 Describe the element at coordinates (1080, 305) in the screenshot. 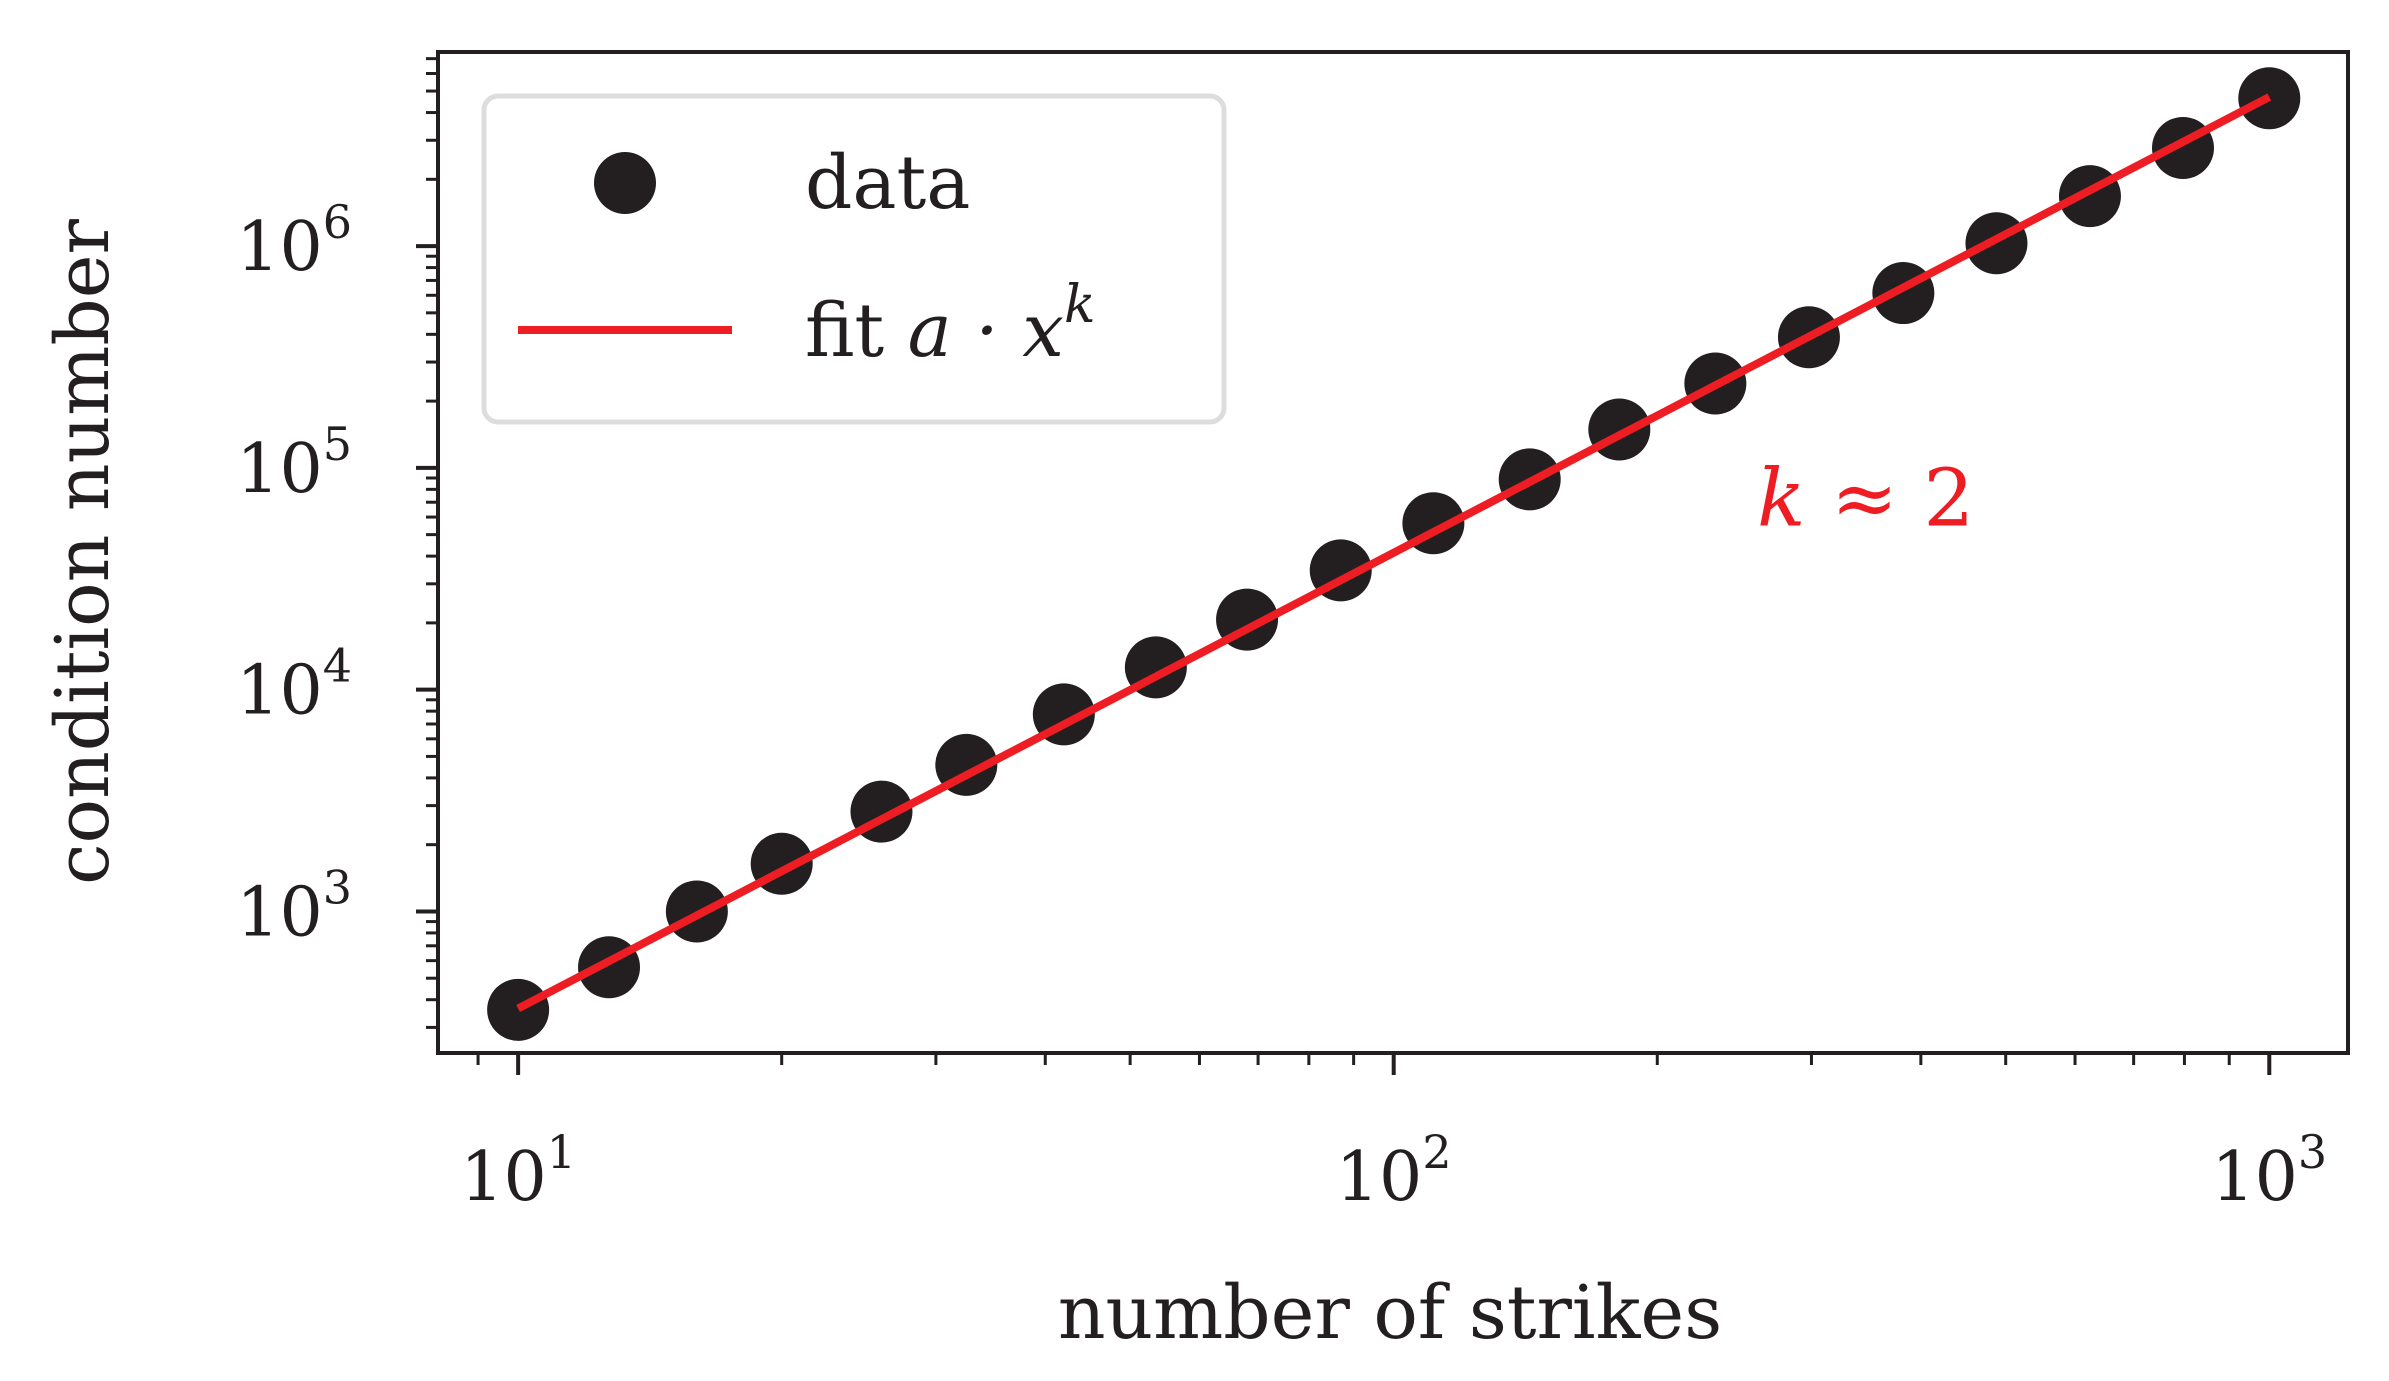

I see `legend-label-fit-exponent: k` at that location.